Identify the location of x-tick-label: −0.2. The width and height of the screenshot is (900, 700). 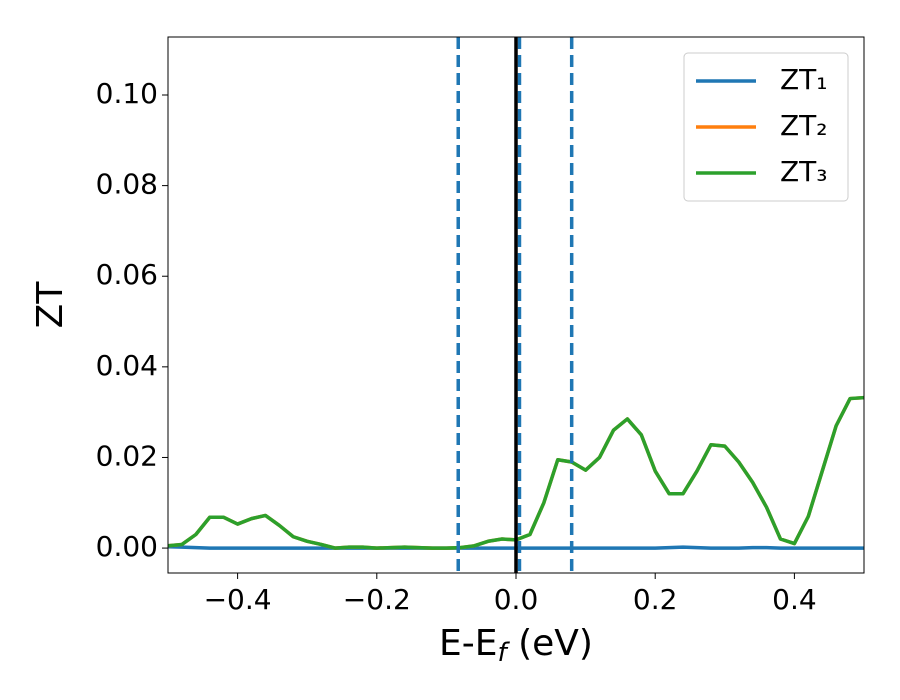
(377, 599).